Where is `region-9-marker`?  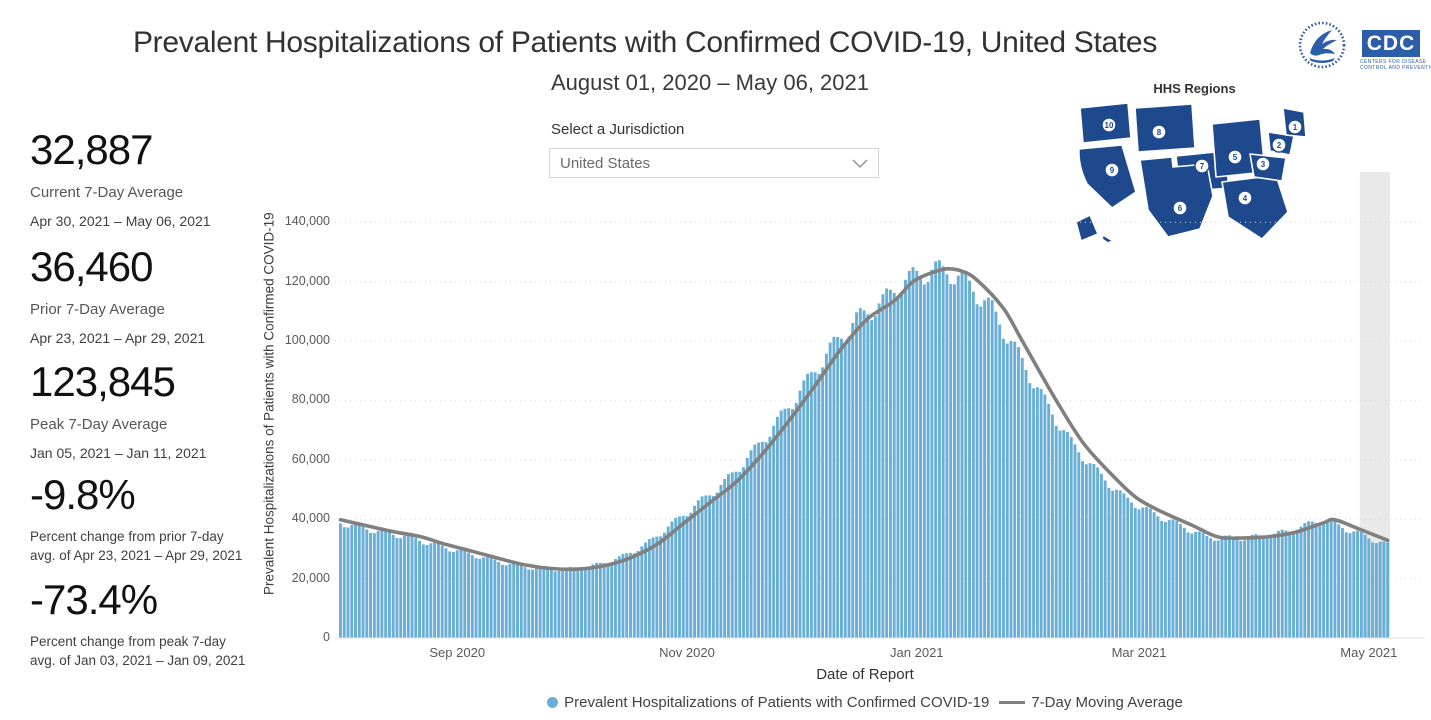 region-9-marker is located at coordinates (1112, 170).